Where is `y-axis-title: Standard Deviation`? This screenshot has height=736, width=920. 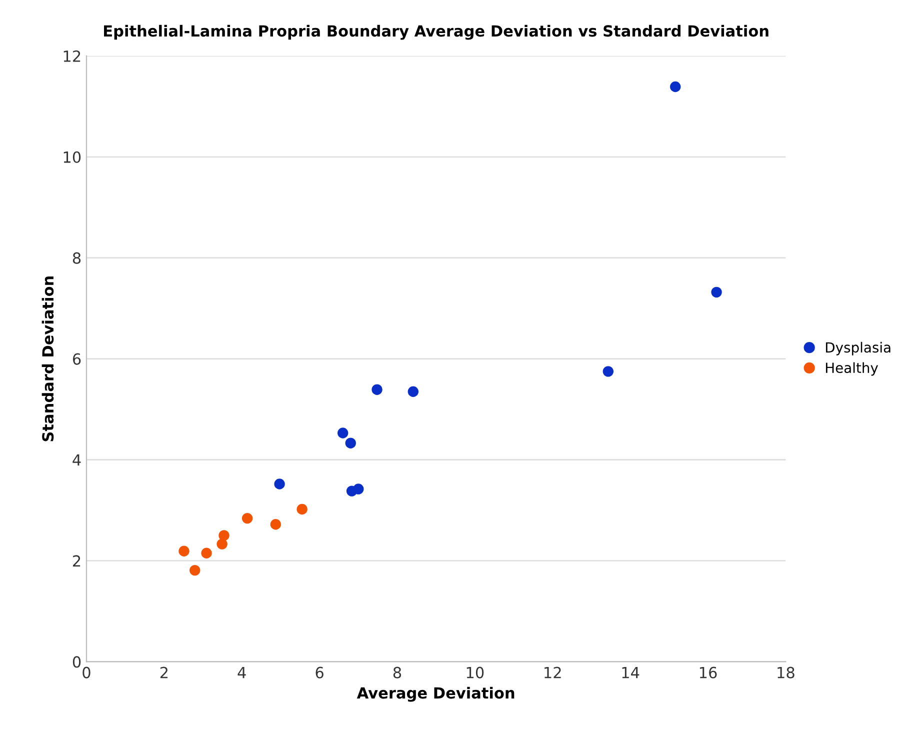 y-axis-title: Standard Deviation is located at coordinates (48, 359).